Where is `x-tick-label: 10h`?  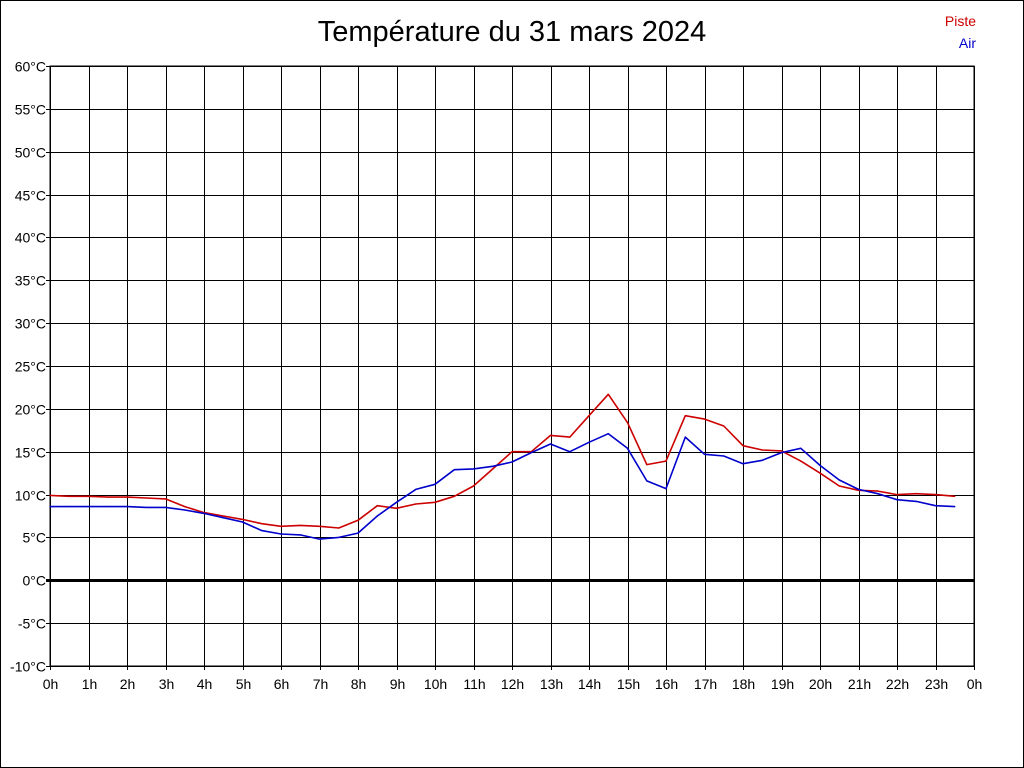
x-tick-label: 10h is located at coordinates (435, 684).